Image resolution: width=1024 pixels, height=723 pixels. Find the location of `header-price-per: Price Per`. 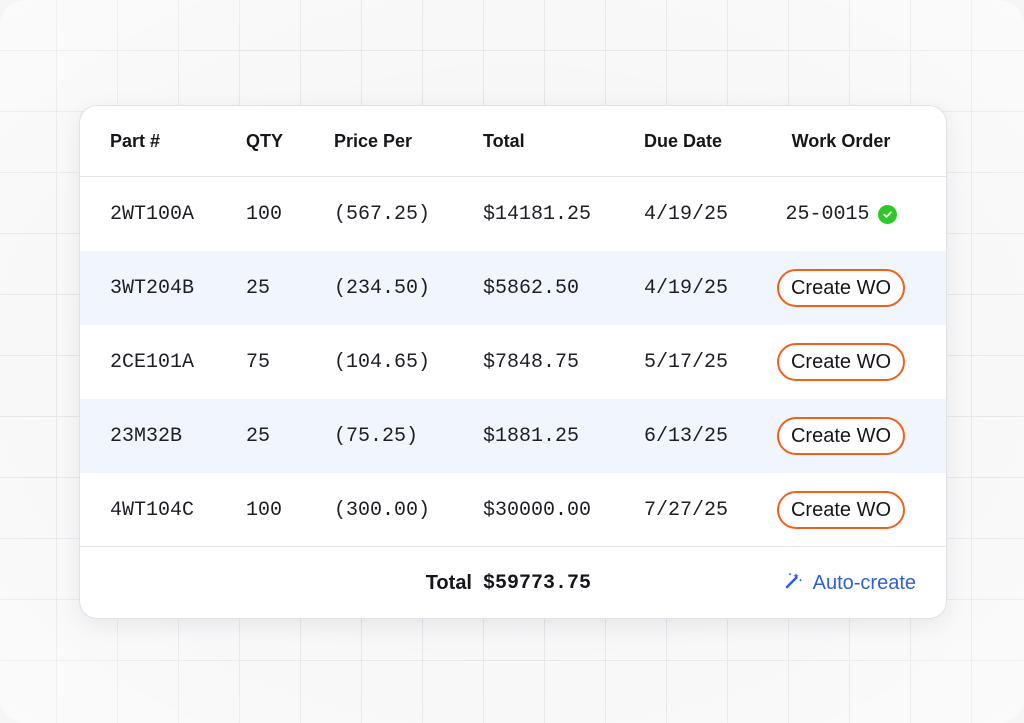

header-price-per: Price Per is located at coordinates (373, 140).